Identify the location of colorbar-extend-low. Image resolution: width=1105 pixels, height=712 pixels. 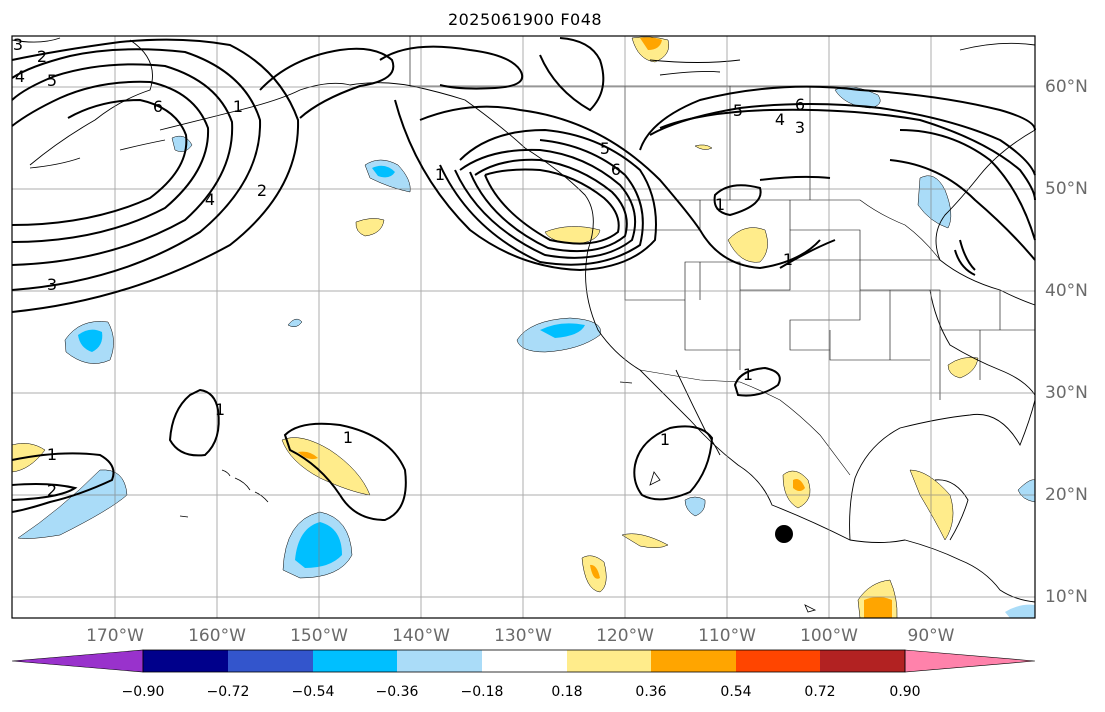
(77, 661).